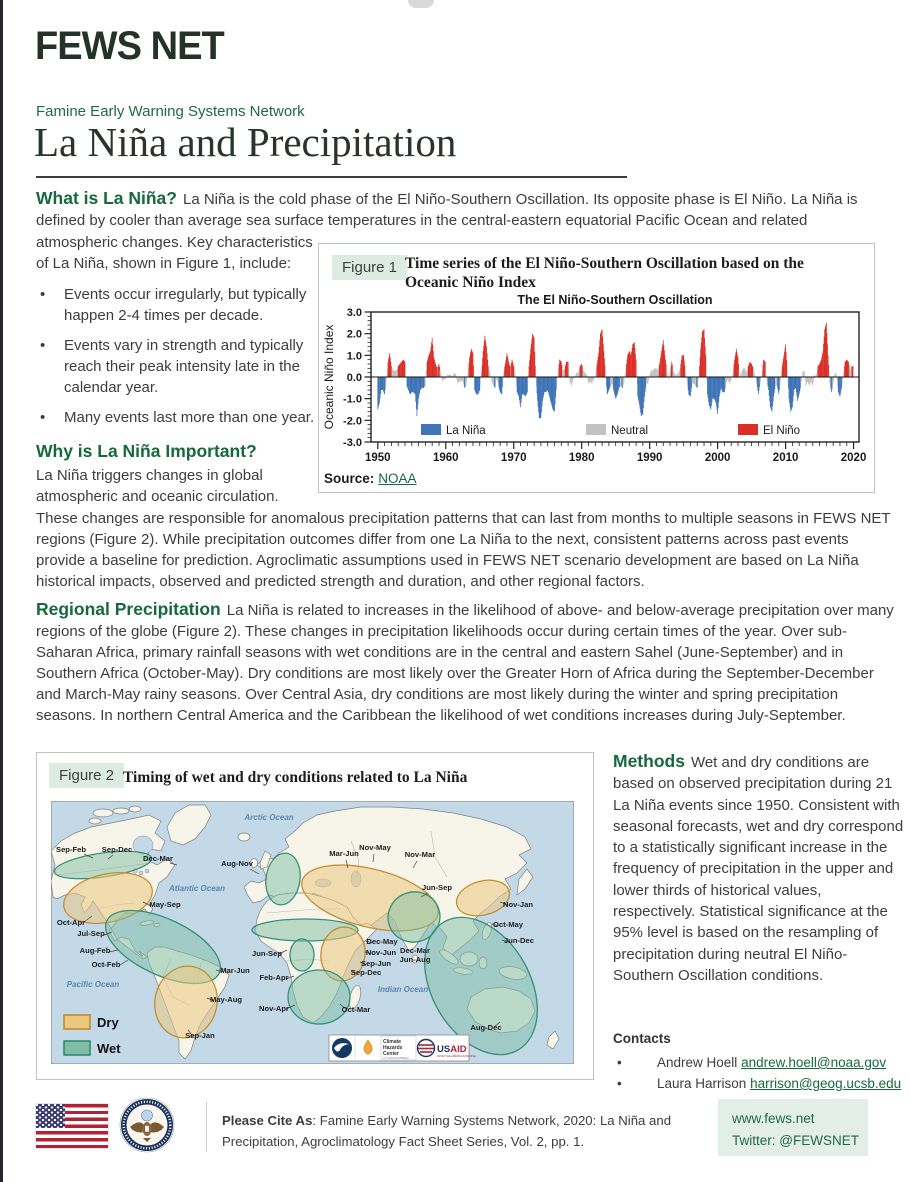 The width and height of the screenshot is (910, 1182). Describe the element at coordinates (106, 198) in the screenshot. I see `what-is-heading: What is La Niña?` at that location.